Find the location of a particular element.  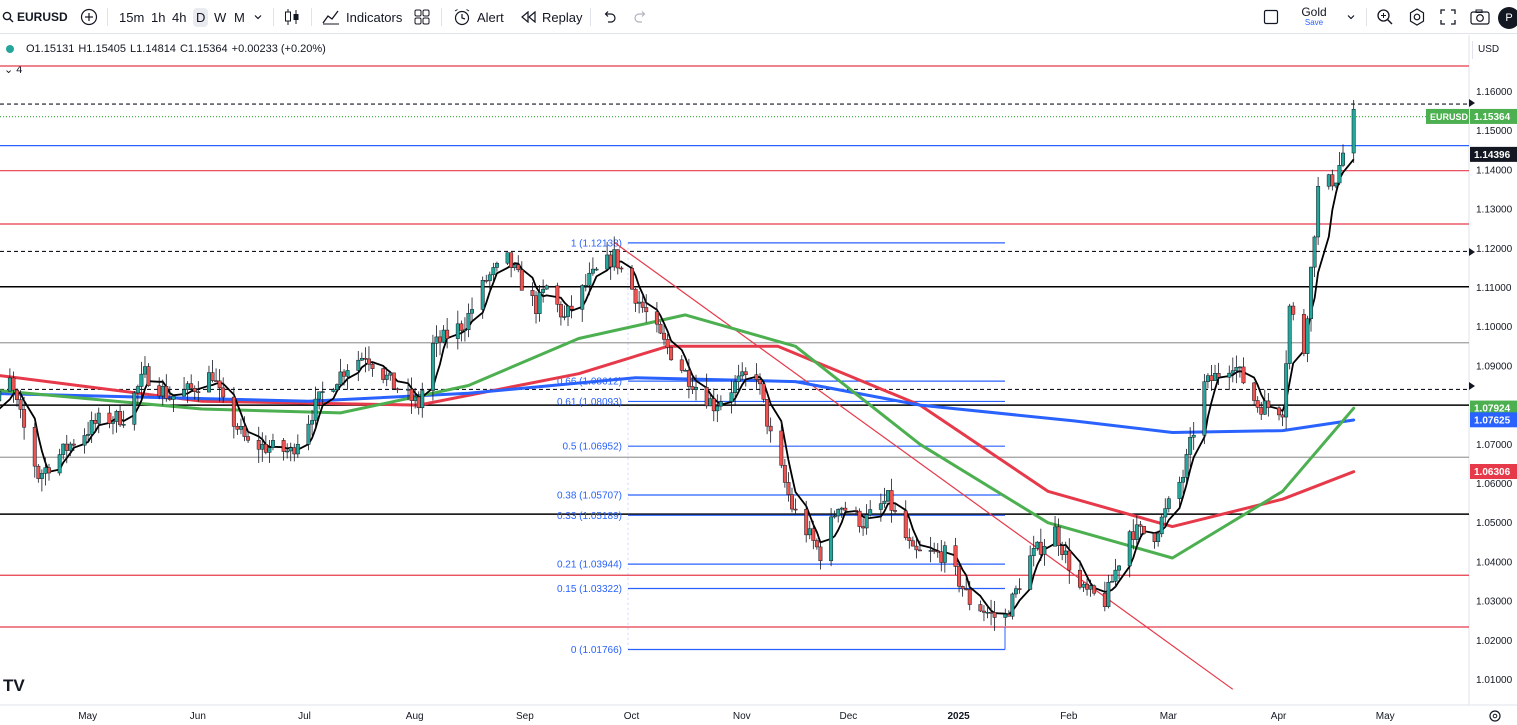

timeframe-d-label: D is located at coordinates (201, 17).